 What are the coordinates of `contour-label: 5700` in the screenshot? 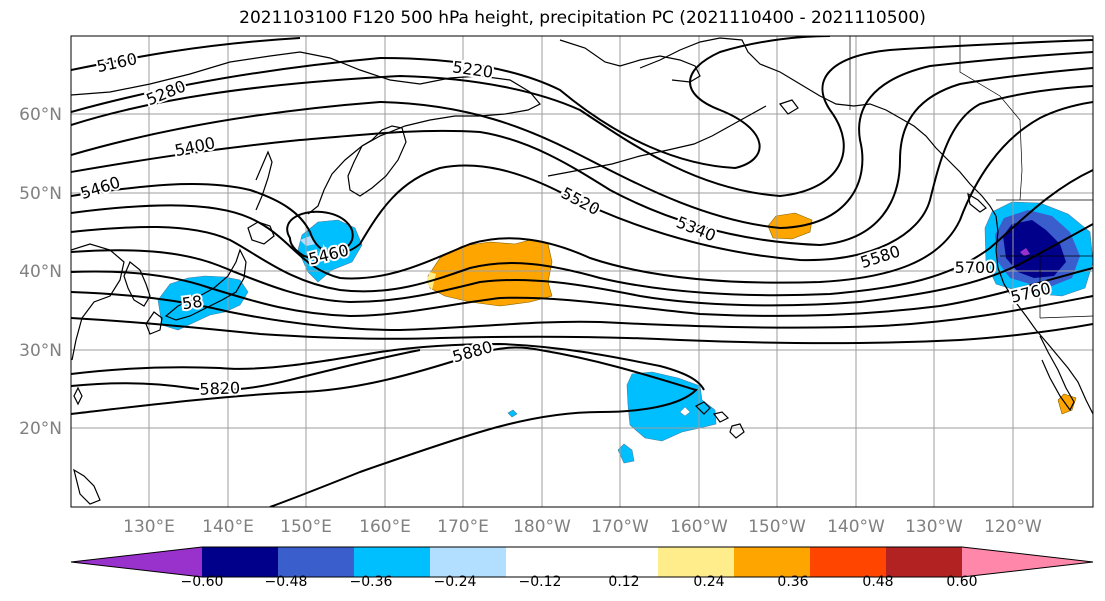 It's located at (975, 267).